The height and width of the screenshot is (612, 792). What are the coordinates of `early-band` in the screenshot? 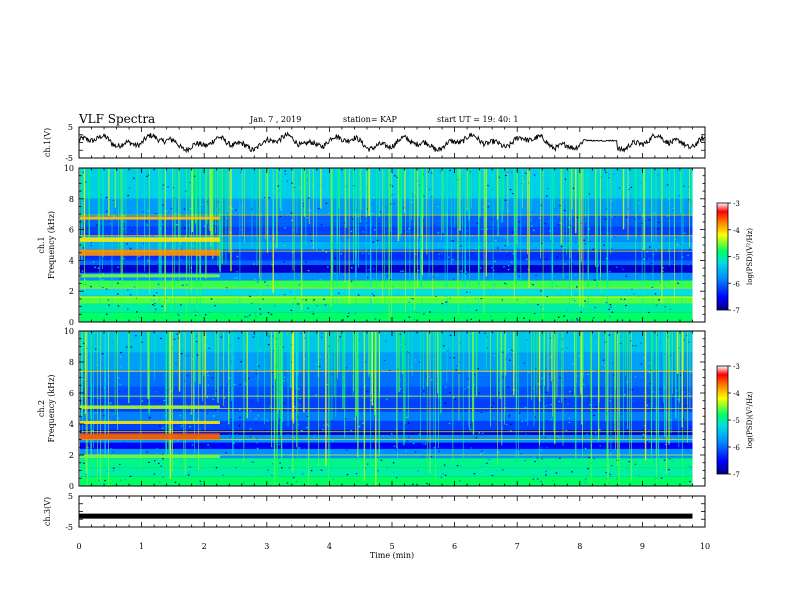 It's located at (150, 422).